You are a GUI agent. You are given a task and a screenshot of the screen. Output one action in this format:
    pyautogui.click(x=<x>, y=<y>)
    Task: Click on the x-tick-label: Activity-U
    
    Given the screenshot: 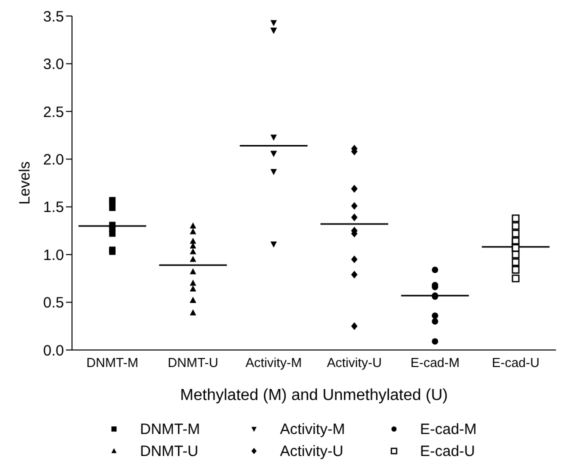 What is the action you would take?
    pyautogui.click(x=354, y=362)
    